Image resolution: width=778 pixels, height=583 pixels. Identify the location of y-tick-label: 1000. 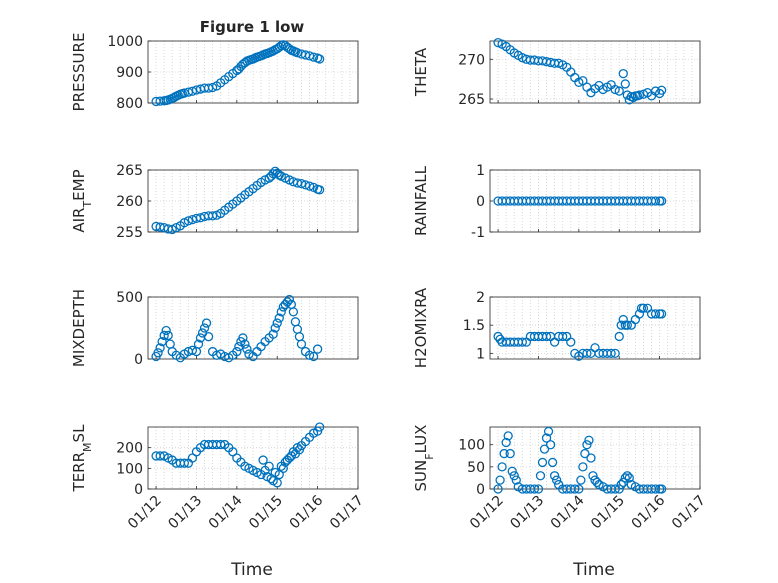
(125, 42).